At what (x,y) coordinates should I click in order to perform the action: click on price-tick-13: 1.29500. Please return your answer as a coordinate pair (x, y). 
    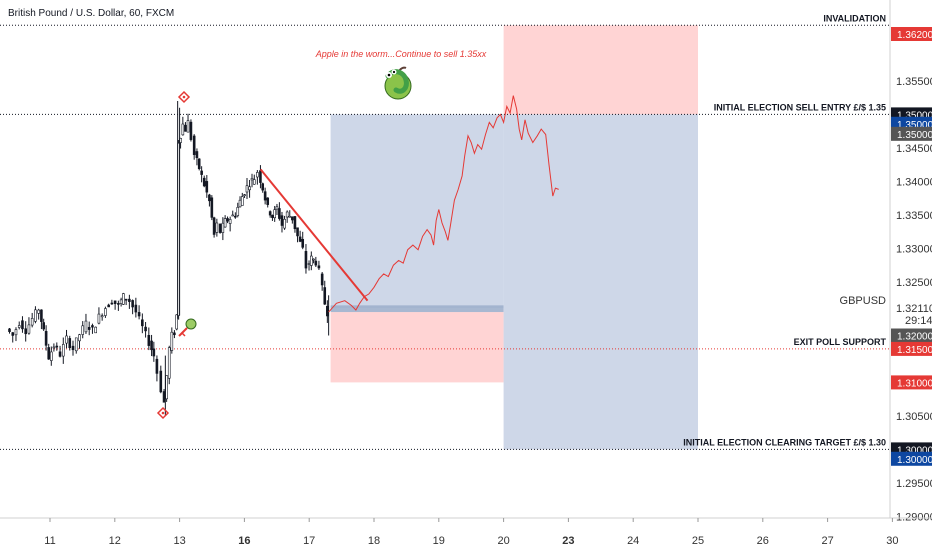
    Looking at the image, I should click on (914, 484).